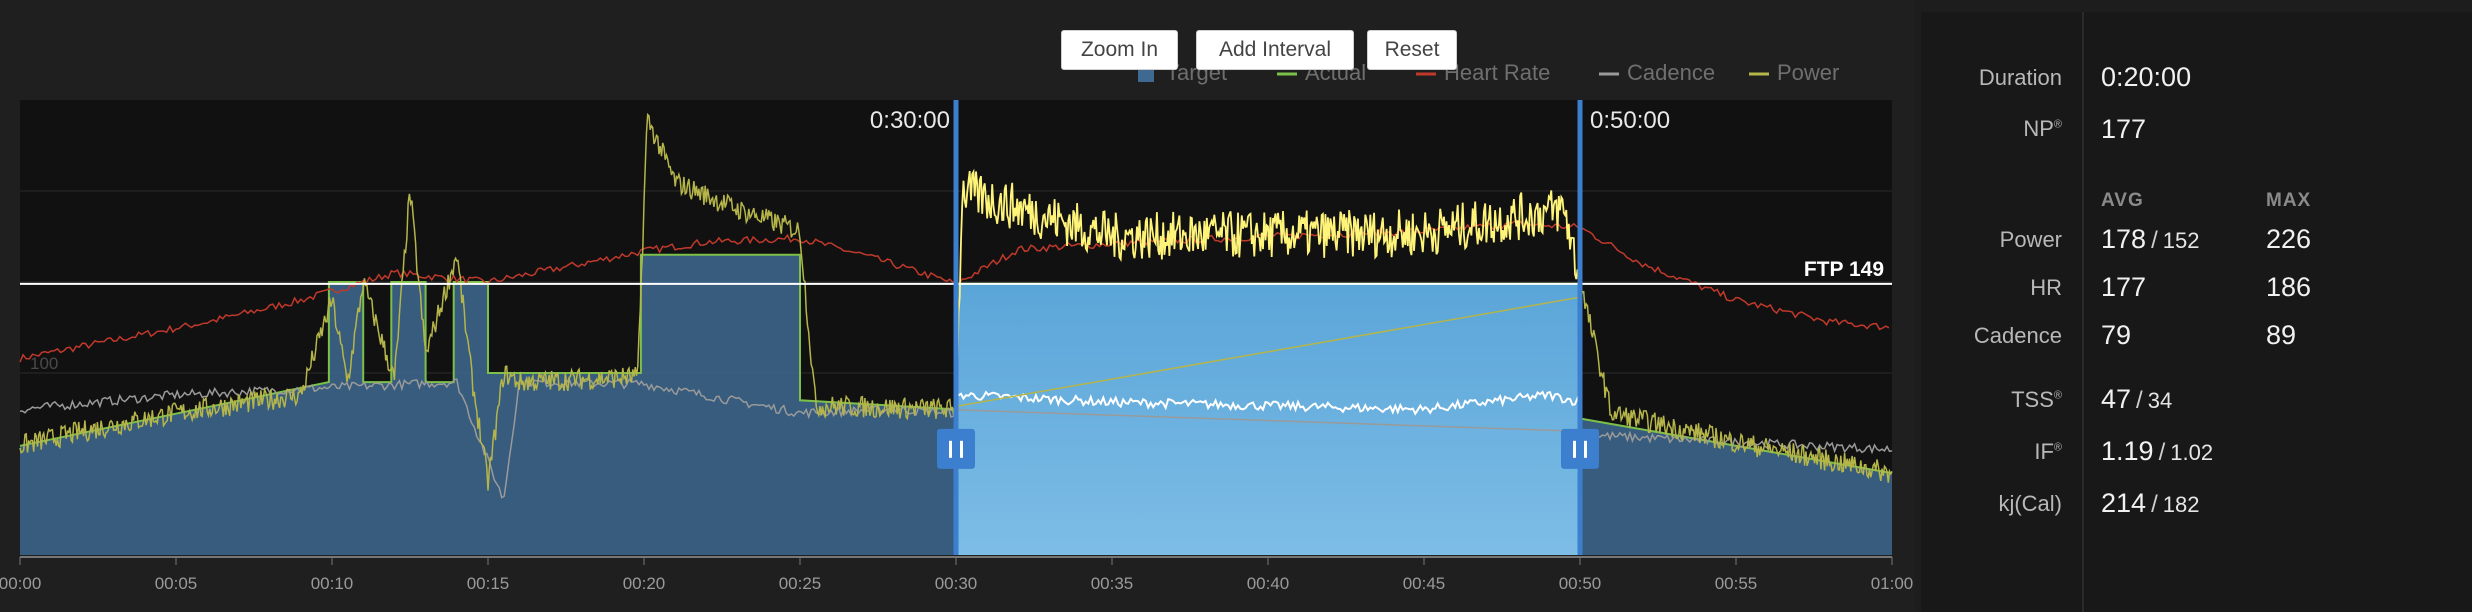  I want to click on power-avg-secondary: 152, so click(2181, 240).